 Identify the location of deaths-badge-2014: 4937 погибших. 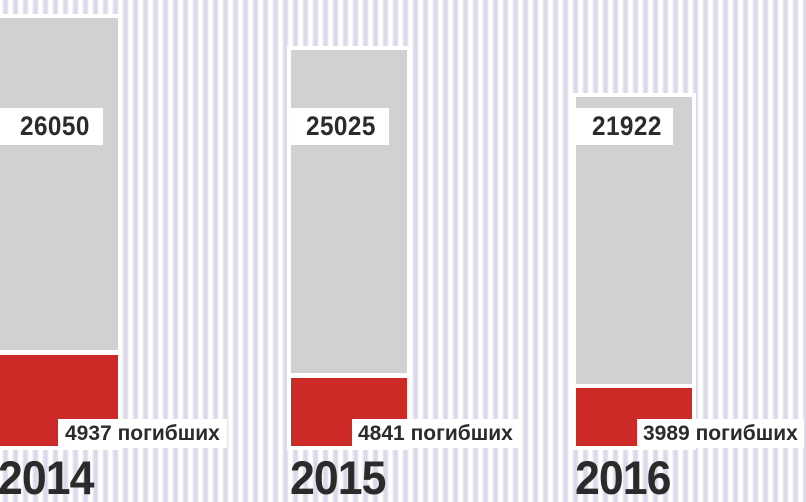
(142, 433).